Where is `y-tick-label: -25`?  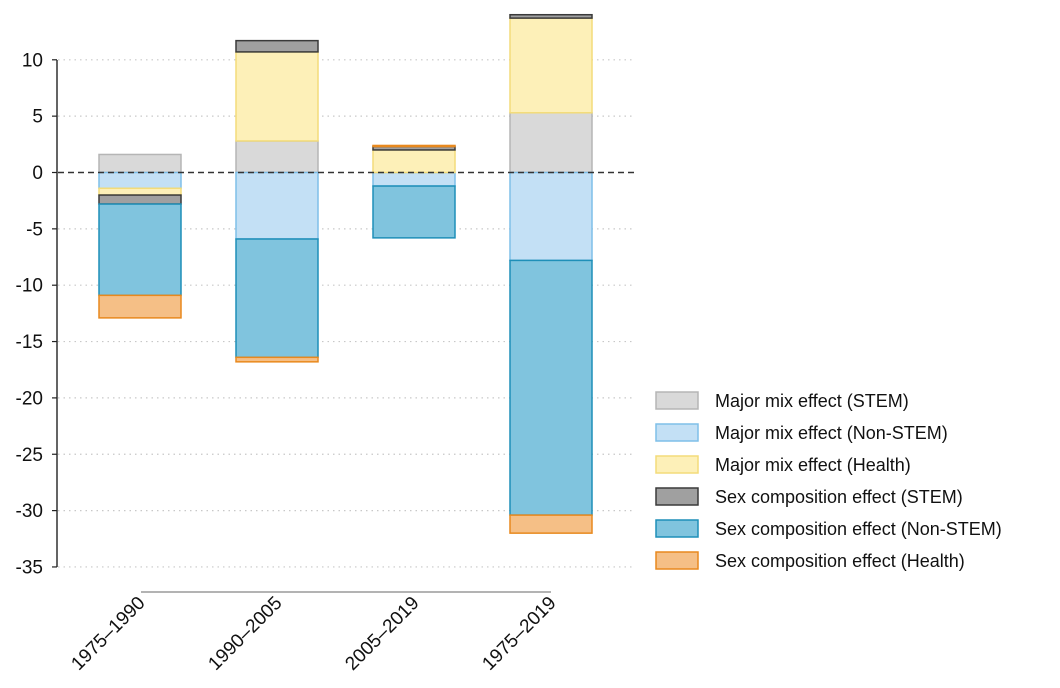 y-tick-label: -25 is located at coordinates (29, 455).